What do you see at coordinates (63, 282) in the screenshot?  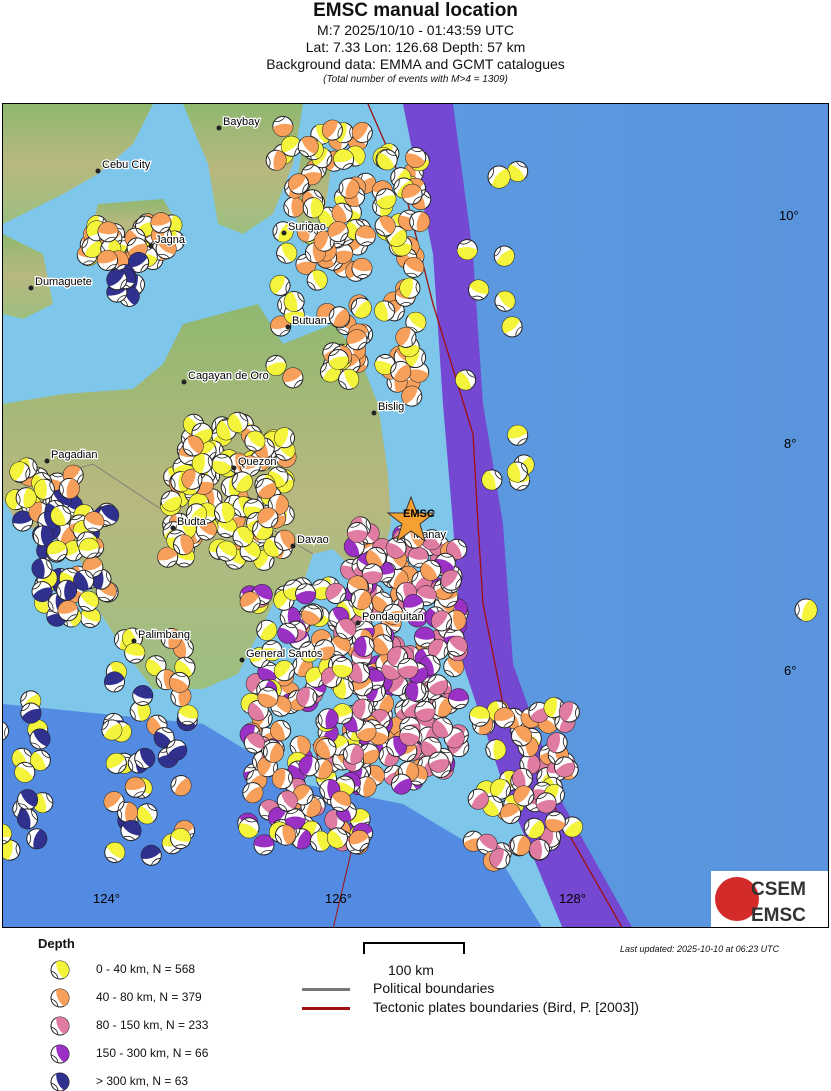 I see `city-label: Dumaguete` at bounding box center [63, 282].